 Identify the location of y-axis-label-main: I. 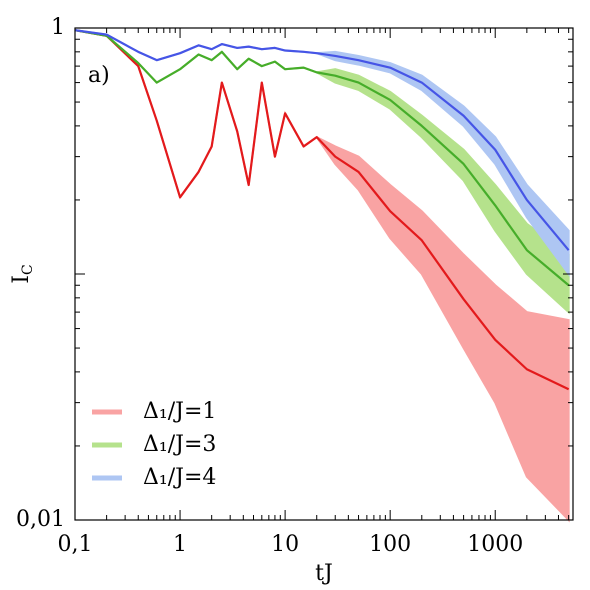
(21, 279).